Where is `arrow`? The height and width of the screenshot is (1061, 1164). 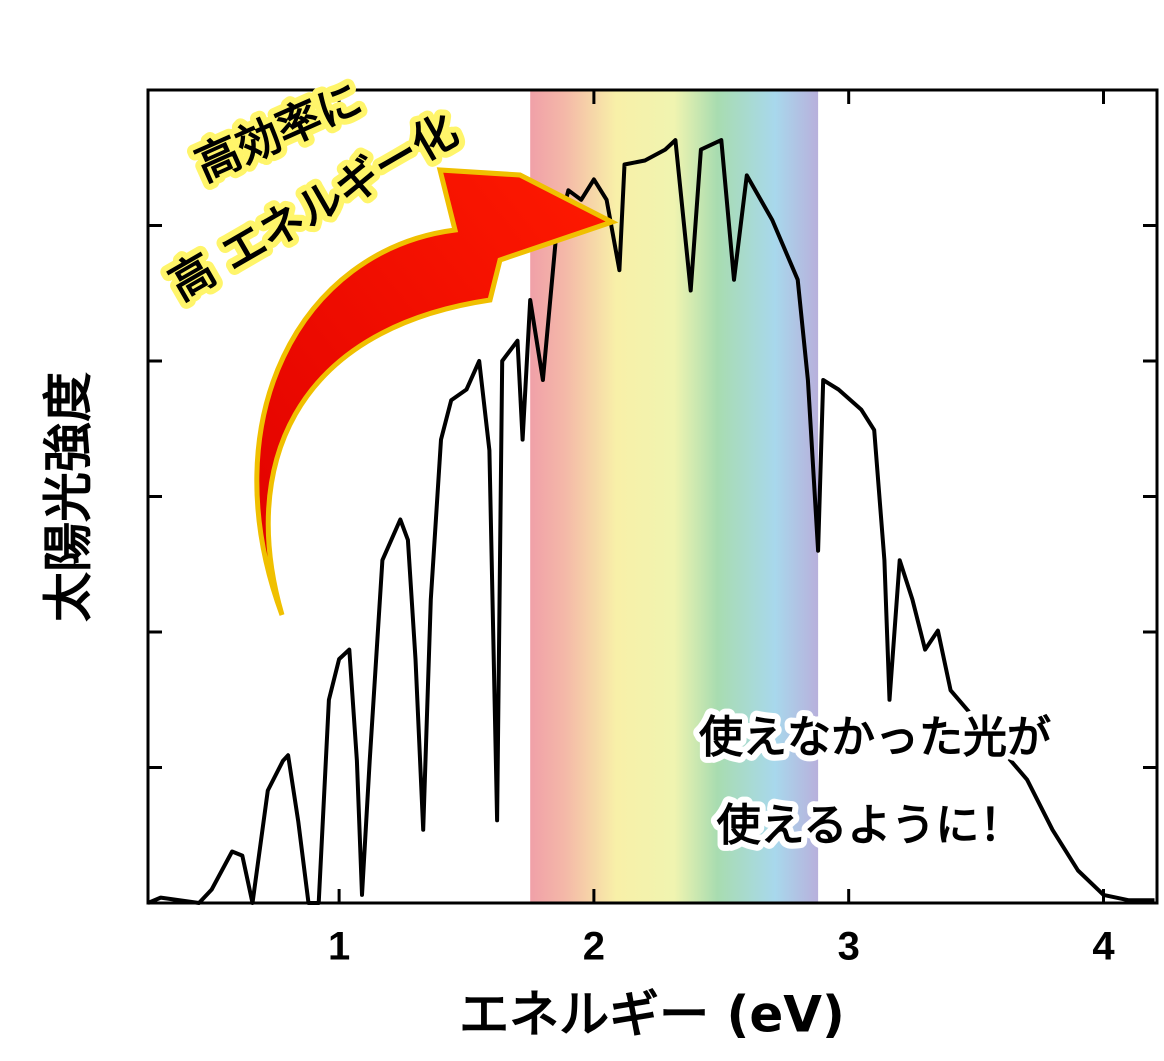
arrow is located at coordinates (436, 391).